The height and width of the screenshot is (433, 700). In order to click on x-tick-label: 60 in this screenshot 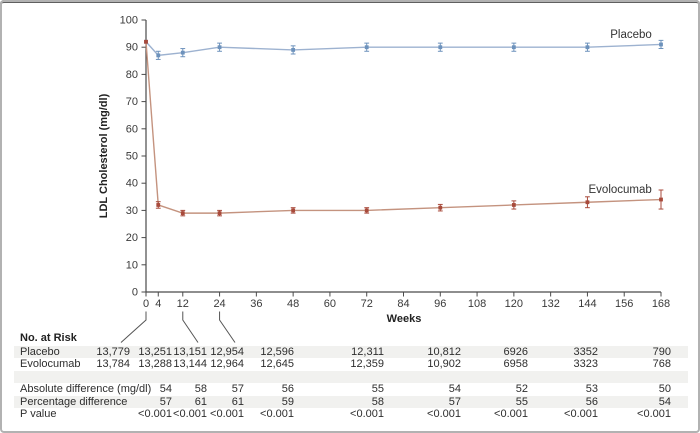, I will do `click(330, 304)`.